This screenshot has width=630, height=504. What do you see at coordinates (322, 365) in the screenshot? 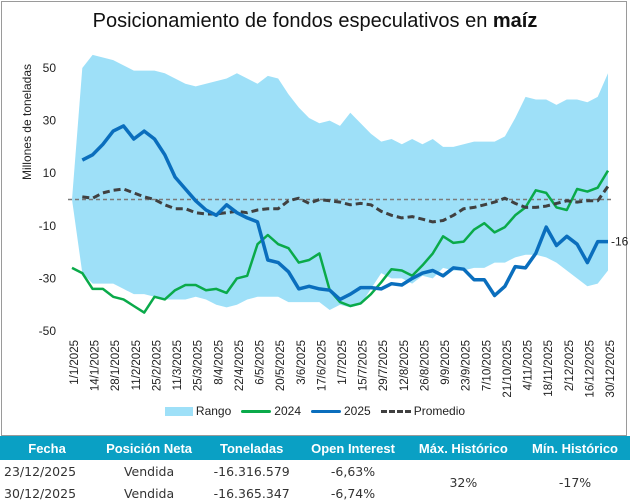
I see `x-tick-label: 17/6/2025` at bounding box center [322, 365].